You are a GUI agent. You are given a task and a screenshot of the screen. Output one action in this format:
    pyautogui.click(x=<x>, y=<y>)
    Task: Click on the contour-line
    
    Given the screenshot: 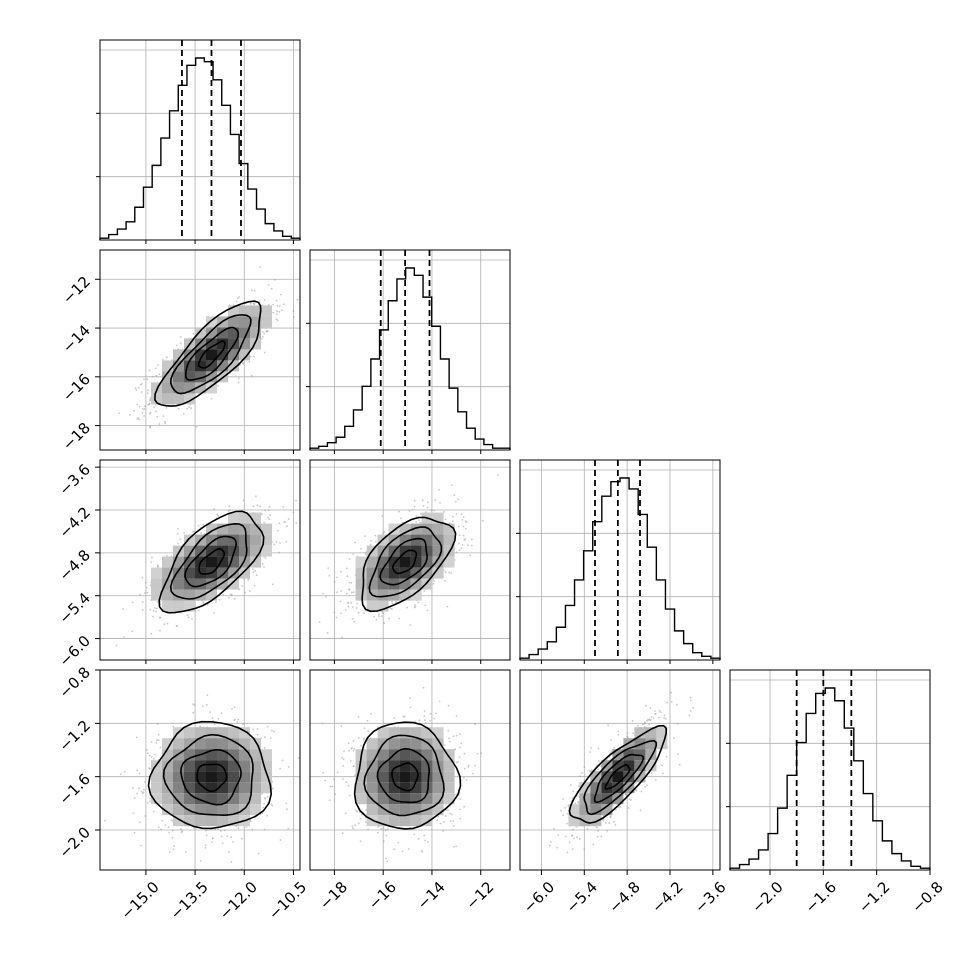 What is the action you would take?
    pyautogui.click(x=403, y=561)
    